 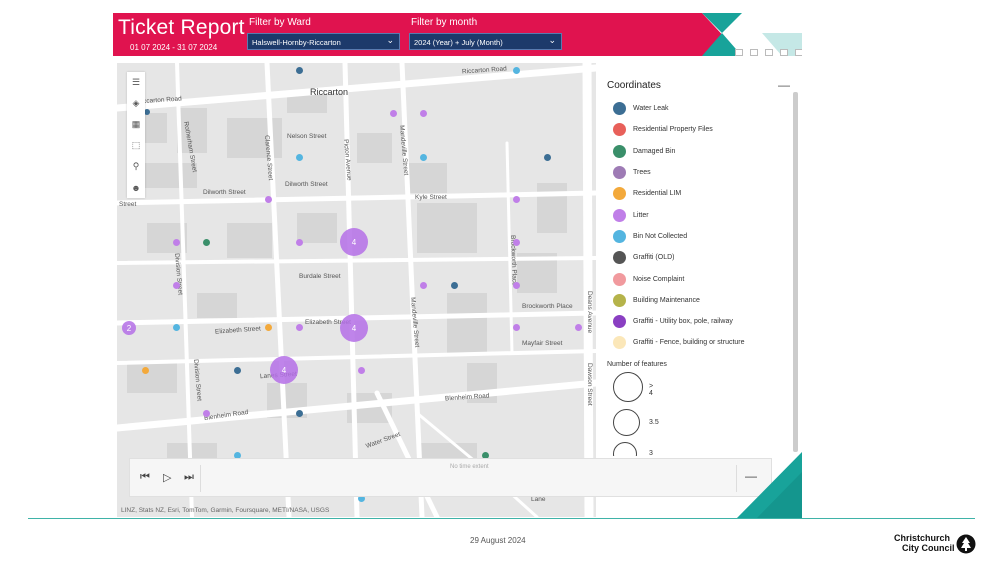 What do you see at coordinates (679, 193) in the screenshot?
I see `legend-item: Residential LIM` at bounding box center [679, 193].